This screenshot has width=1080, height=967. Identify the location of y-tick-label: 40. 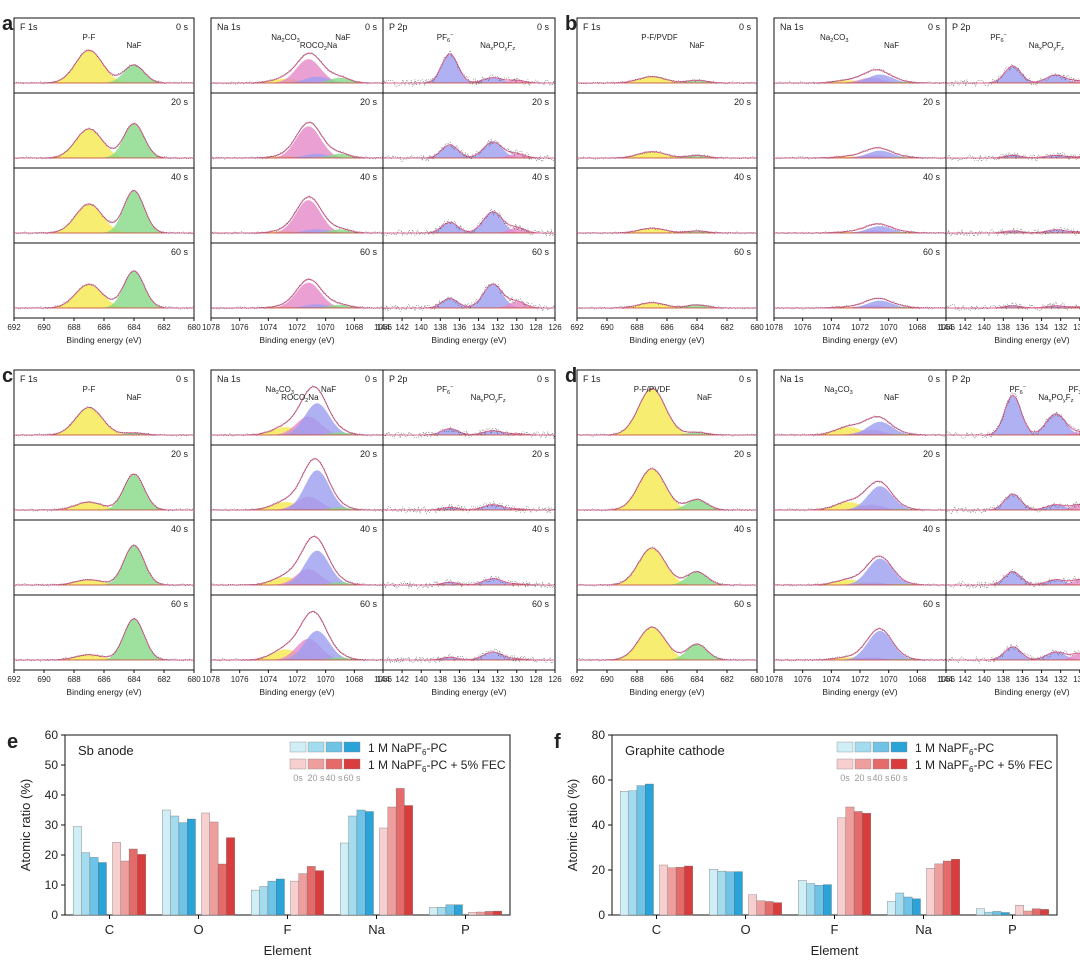
(599, 825).